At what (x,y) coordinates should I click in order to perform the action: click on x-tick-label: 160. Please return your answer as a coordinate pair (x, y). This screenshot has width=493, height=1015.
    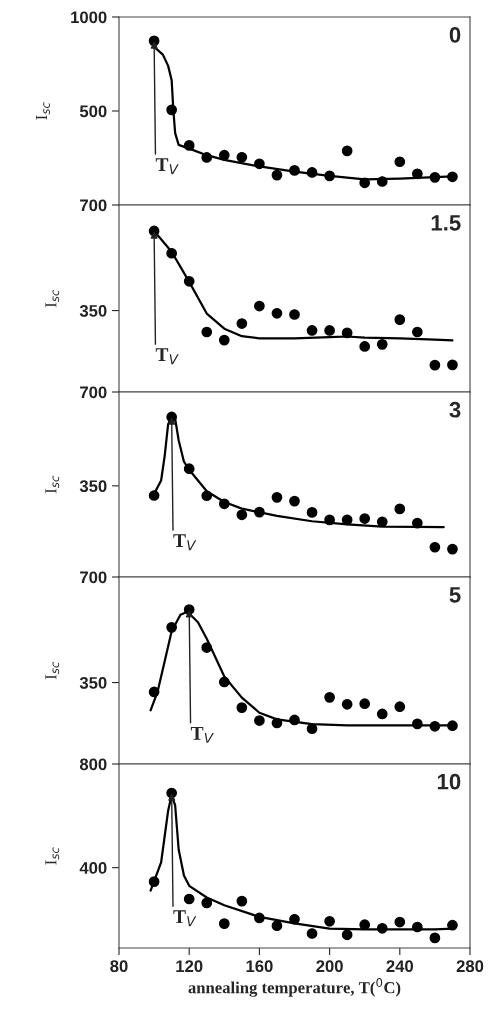
    Looking at the image, I should click on (259, 966).